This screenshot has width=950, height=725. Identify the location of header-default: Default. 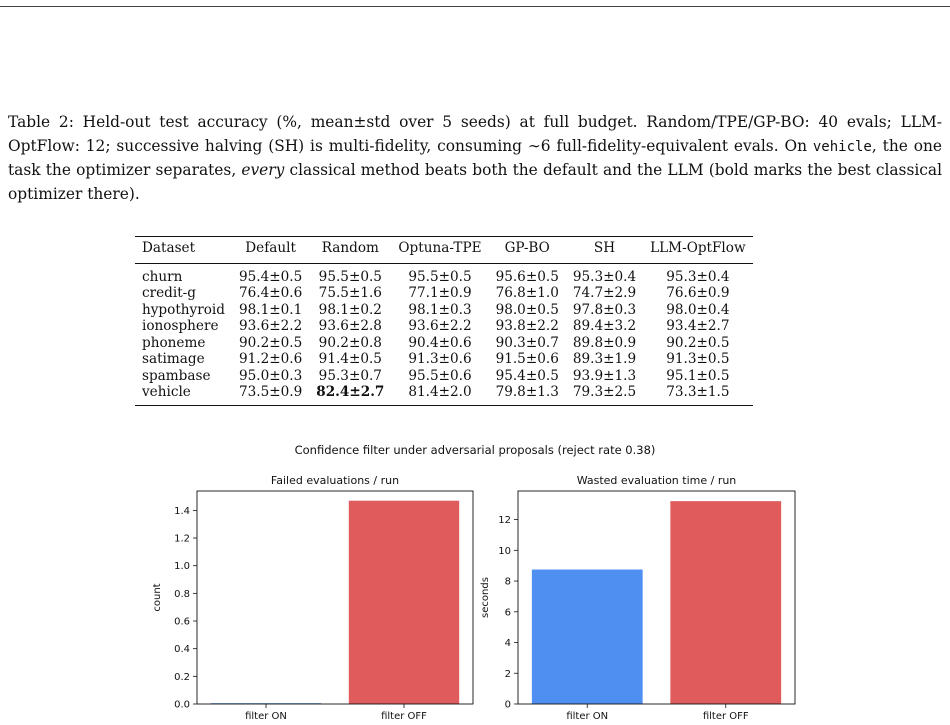
(270, 248).